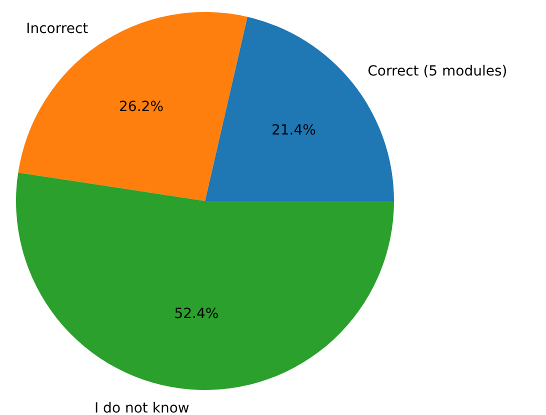  What do you see at coordinates (293, 130) in the screenshot?
I see `data-label: 21.4%` at bounding box center [293, 130].